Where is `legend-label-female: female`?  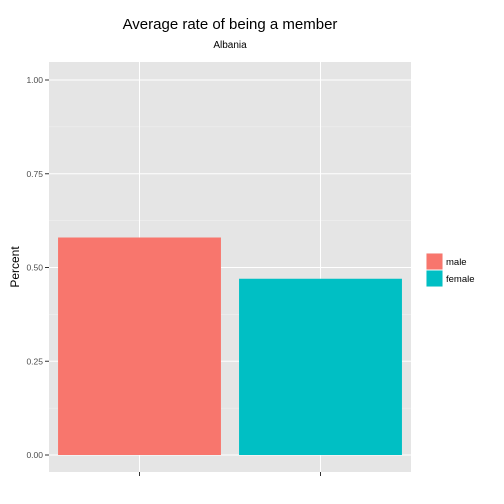
legend-label-female: female is located at coordinates (460, 279).